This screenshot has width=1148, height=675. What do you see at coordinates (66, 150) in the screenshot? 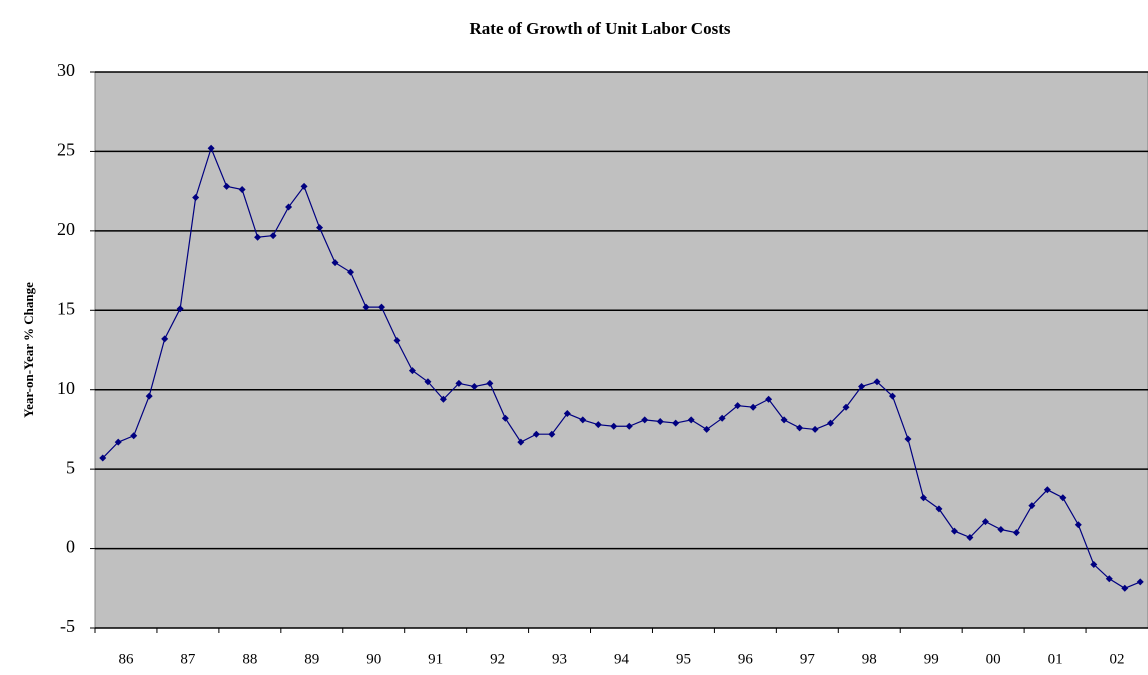
I see `y-tick-label: 25` at bounding box center [66, 150].